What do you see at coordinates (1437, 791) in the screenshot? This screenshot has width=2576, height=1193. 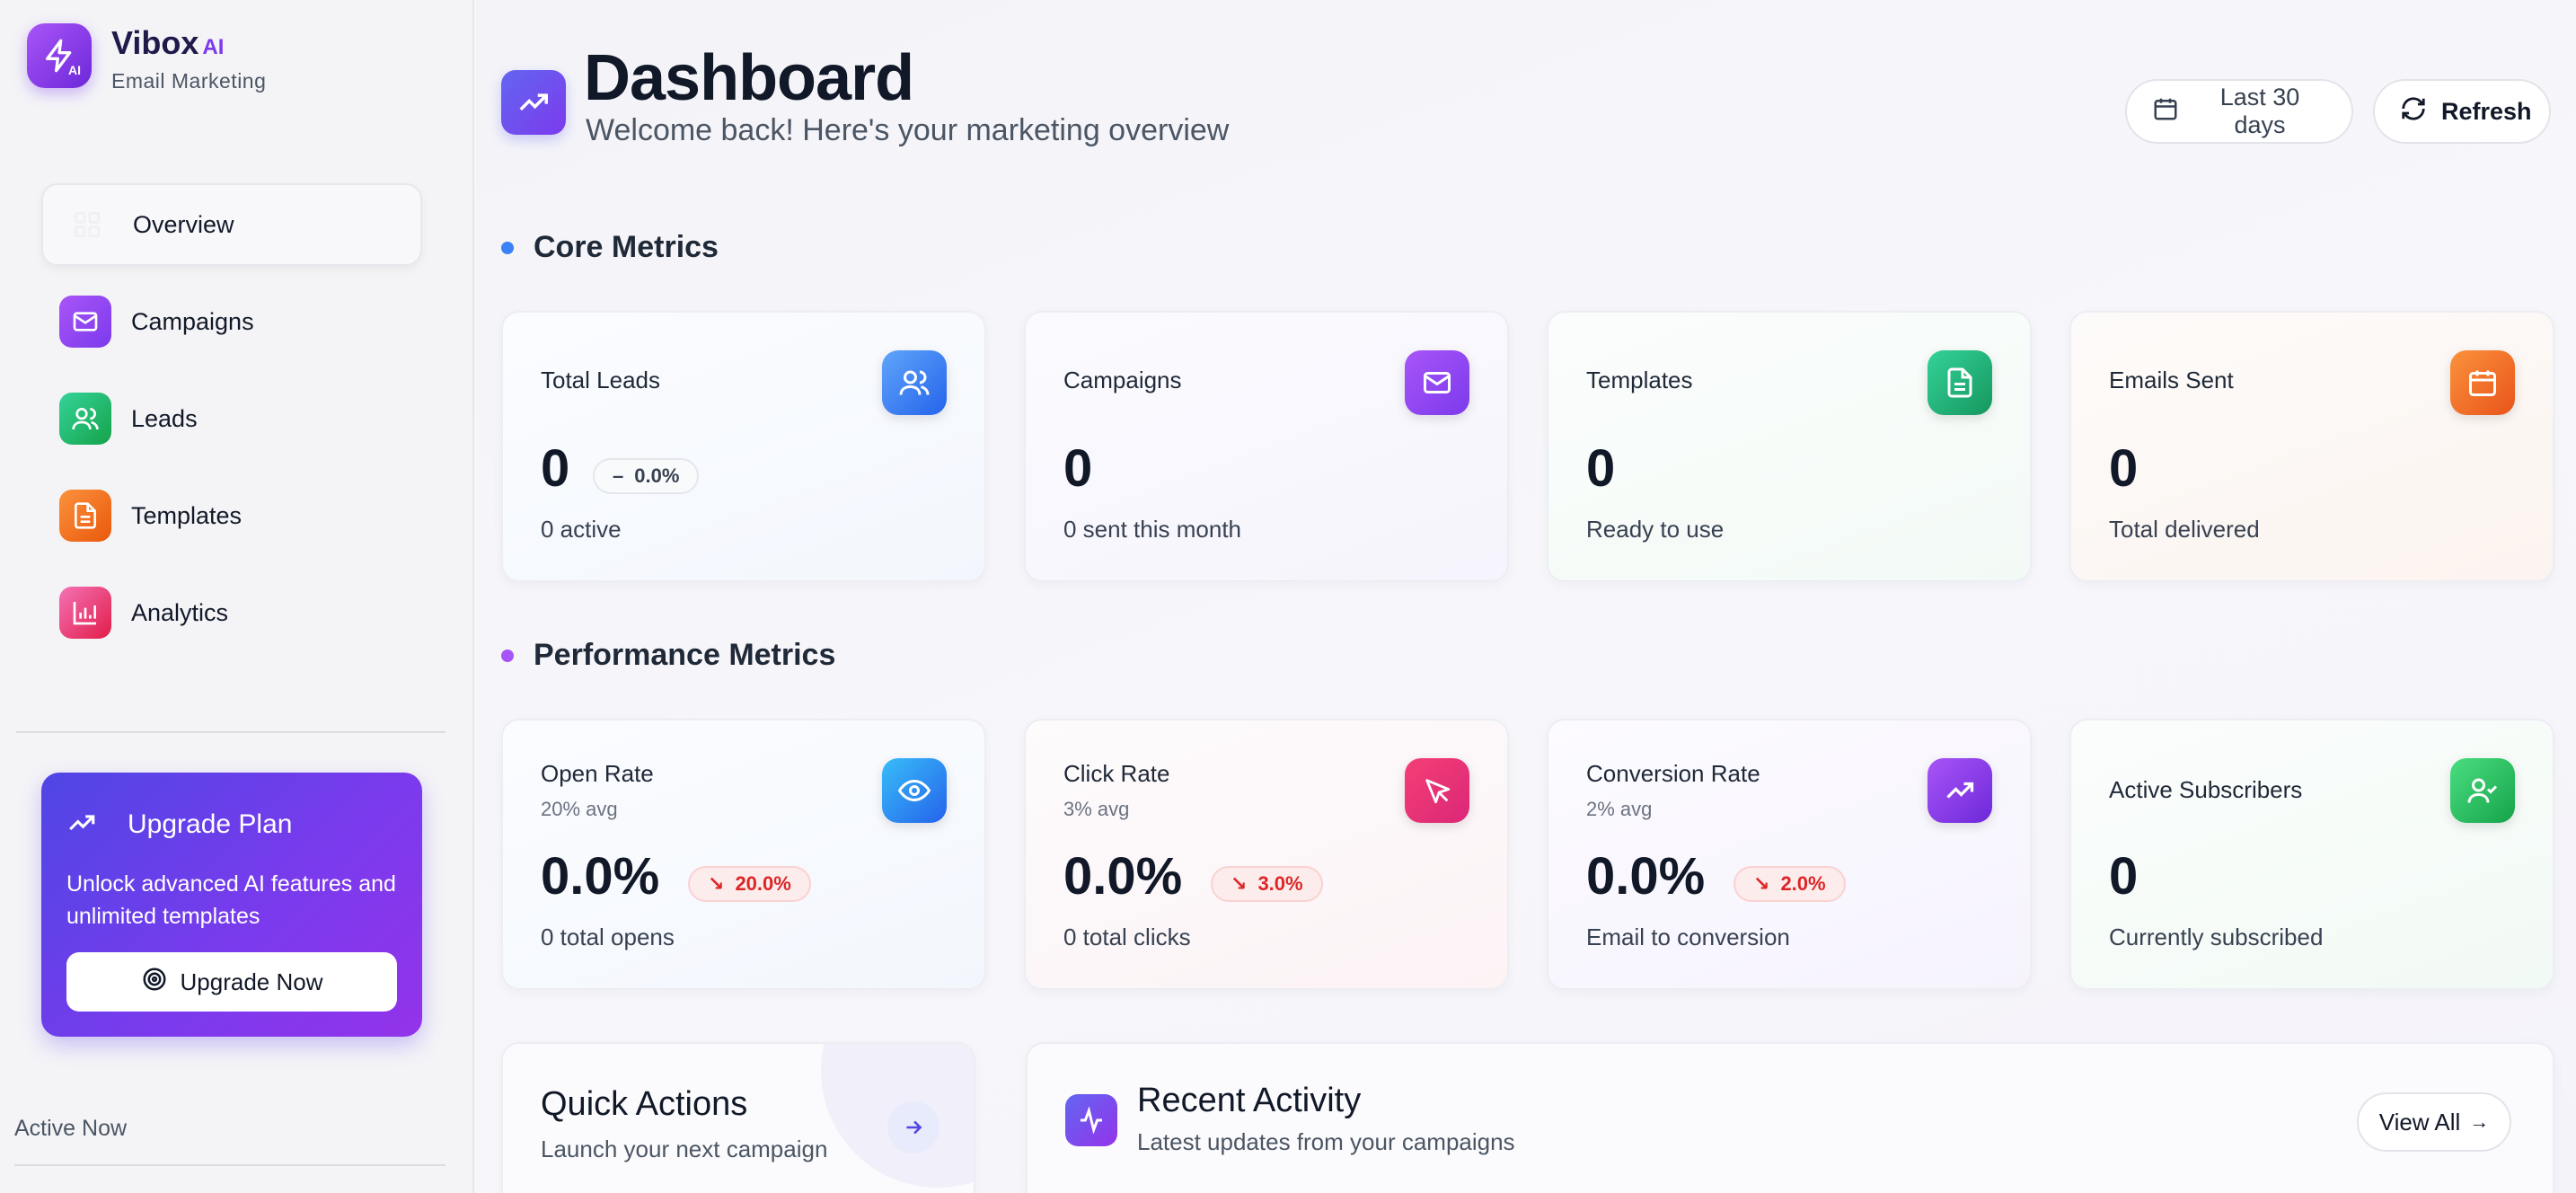 I see `cursor-icon` at bounding box center [1437, 791].